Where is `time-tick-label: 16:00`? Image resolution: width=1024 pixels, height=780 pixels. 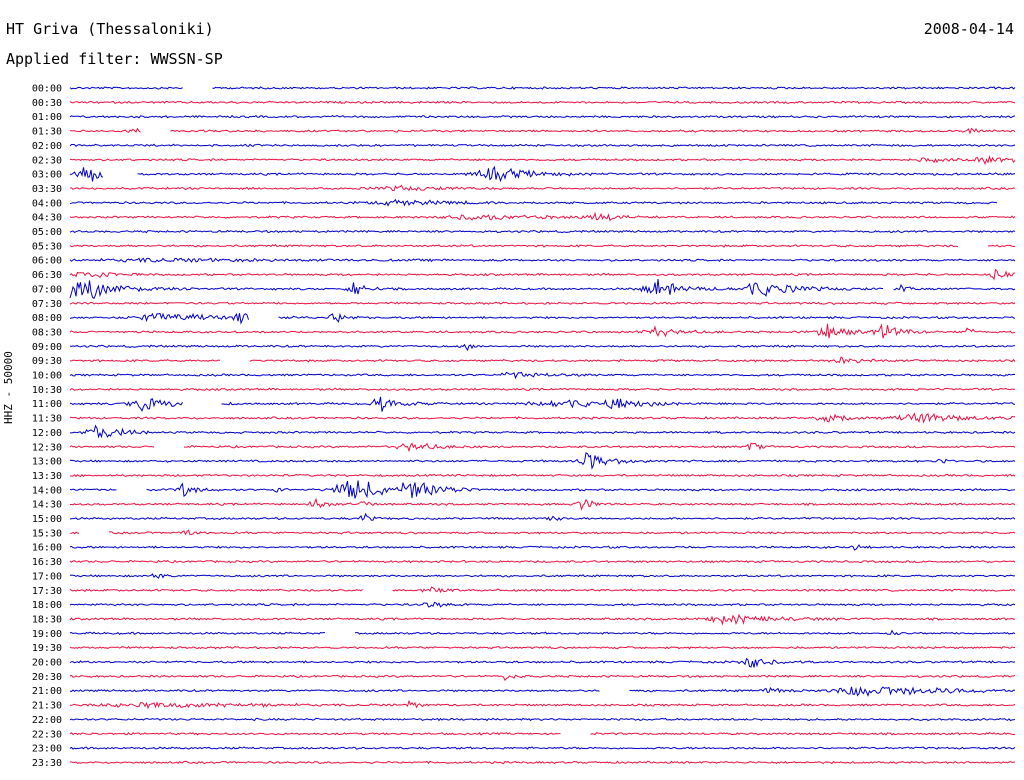 time-tick-label: 16:00 is located at coordinates (47, 548).